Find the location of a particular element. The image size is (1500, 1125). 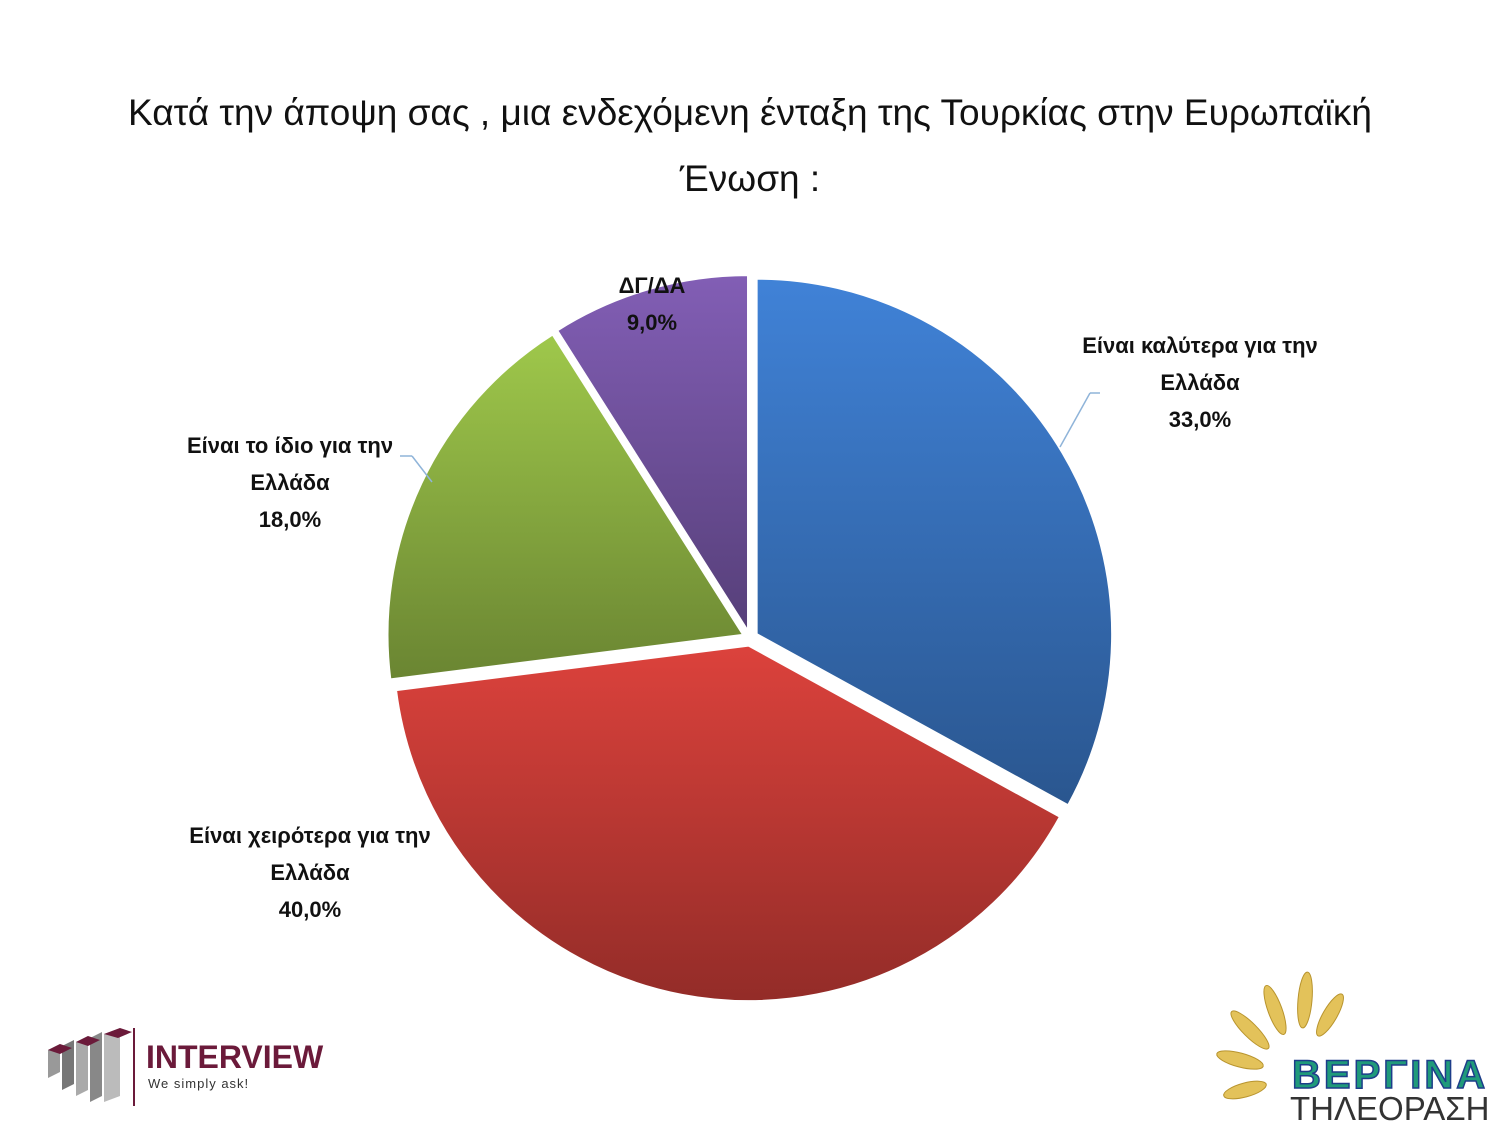

value-label: 40,0% is located at coordinates (310, 909).